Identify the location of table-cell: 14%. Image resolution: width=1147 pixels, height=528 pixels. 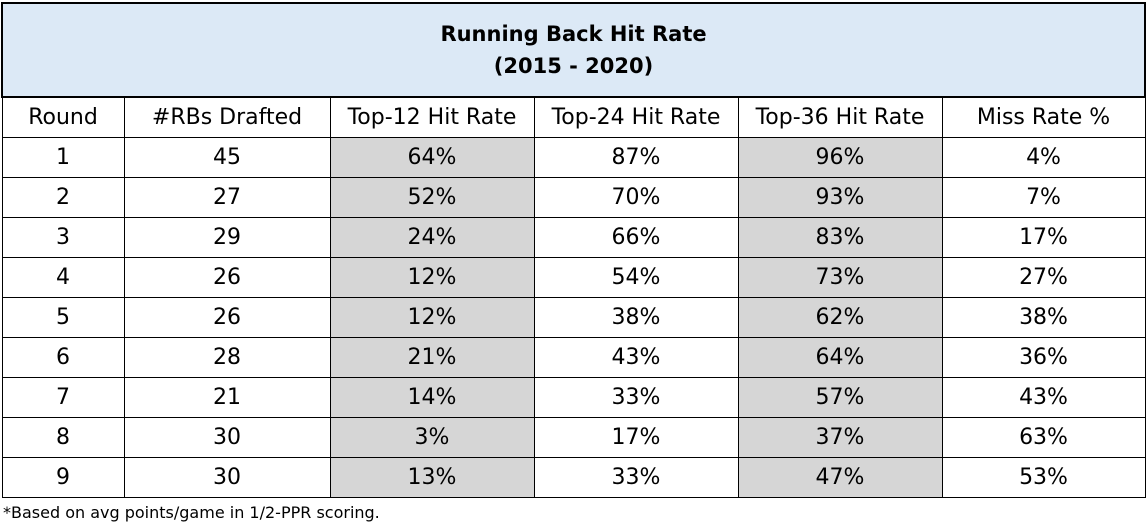
(432, 397).